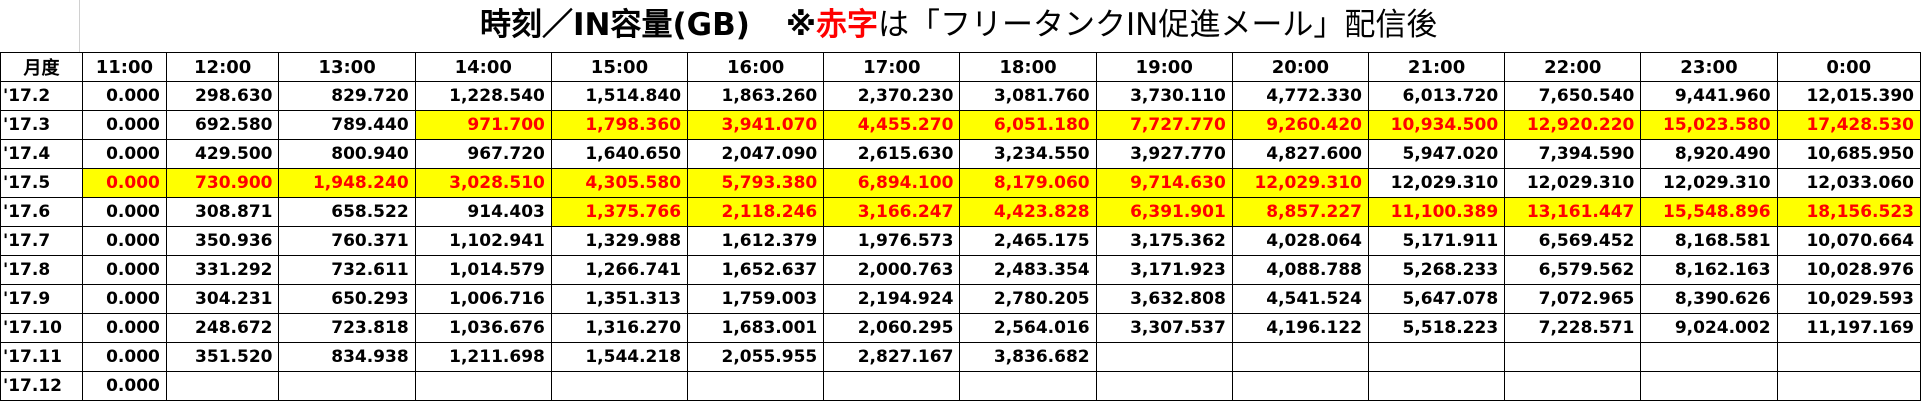  Describe the element at coordinates (41, 67) in the screenshot. I see `column-header-month: 月度` at that location.